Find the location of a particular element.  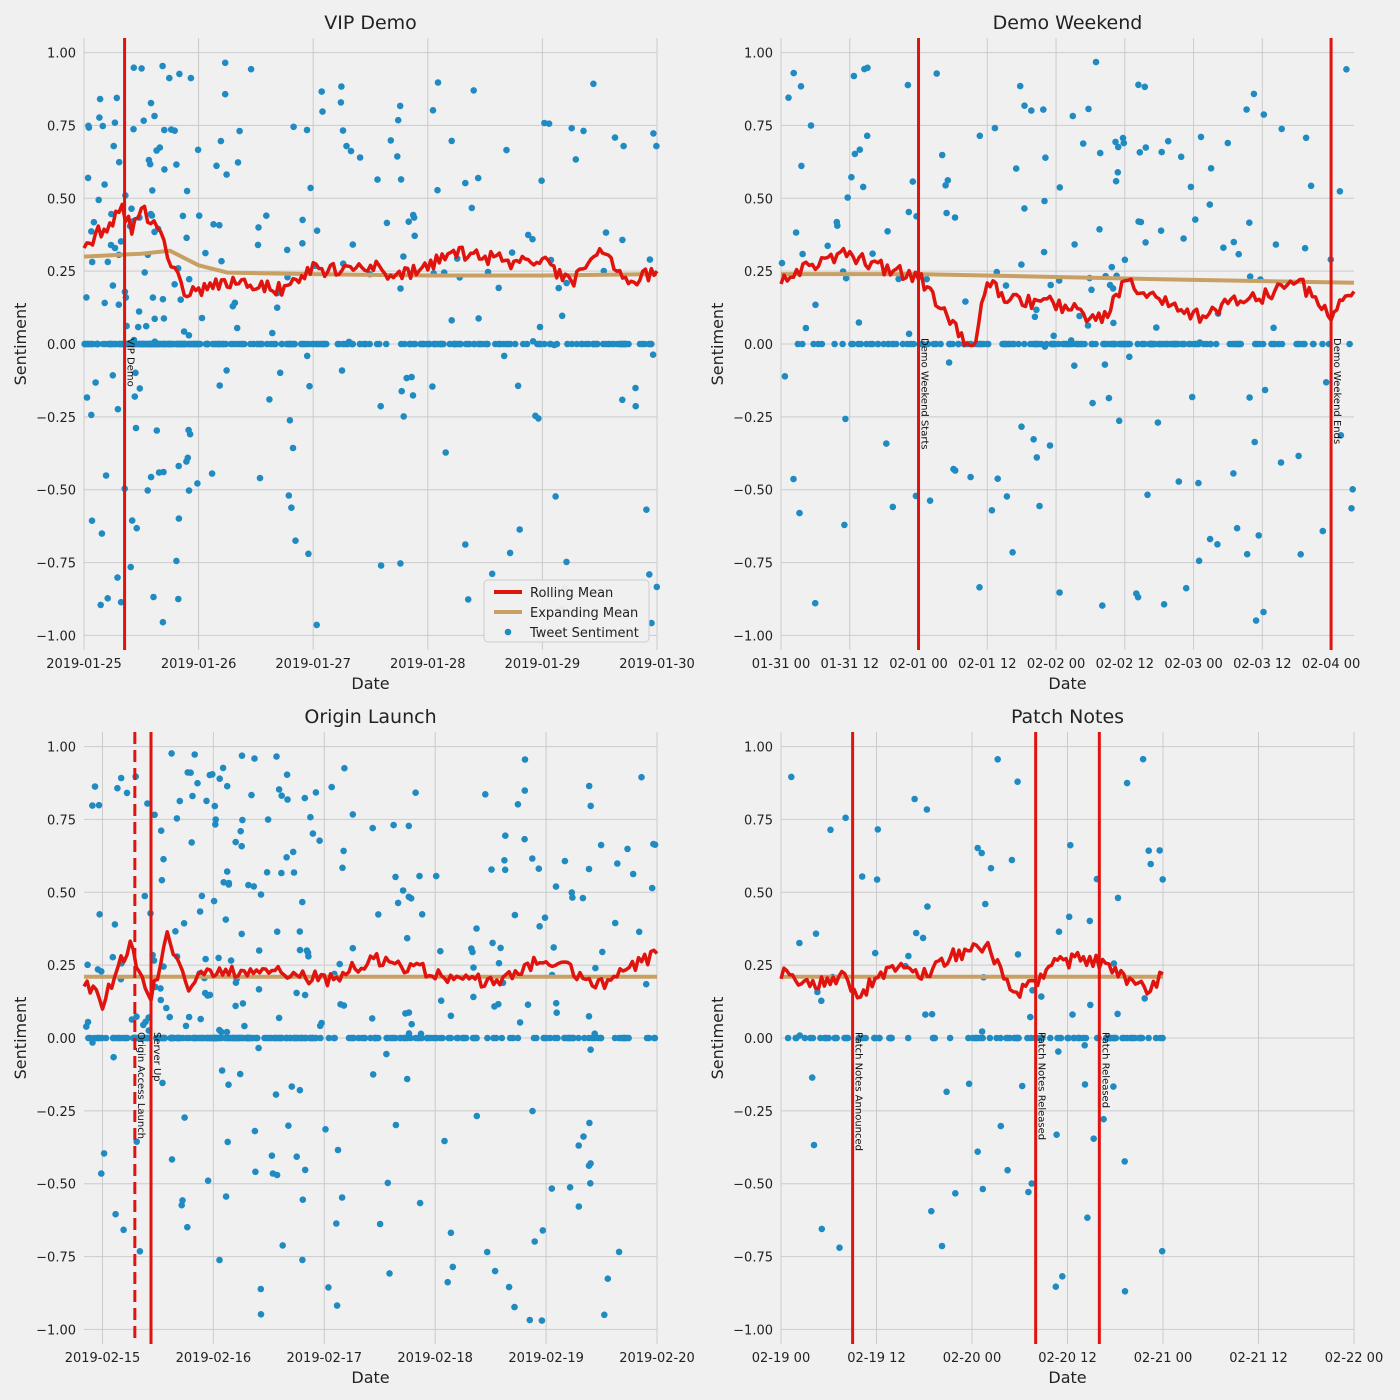

x-tick-label: 02-21 00 is located at coordinates (1163, 1358).